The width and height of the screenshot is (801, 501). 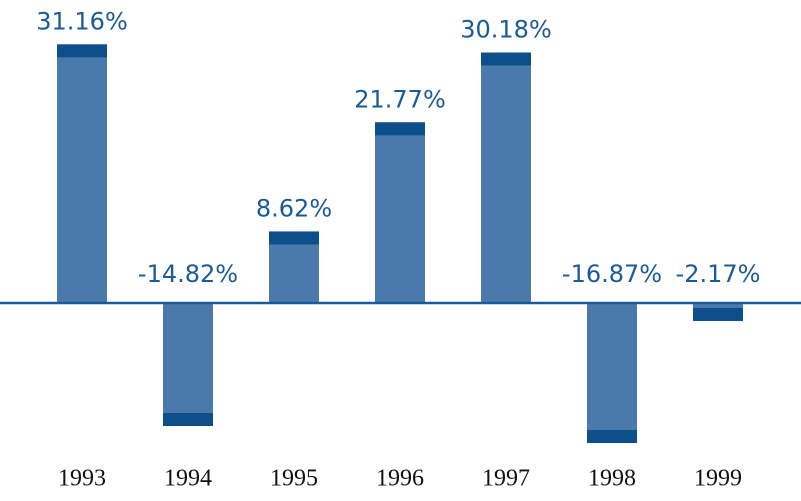 What do you see at coordinates (506, 479) in the screenshot?
I see `x-tick-label: 1997` at bounding box center [506, 479].